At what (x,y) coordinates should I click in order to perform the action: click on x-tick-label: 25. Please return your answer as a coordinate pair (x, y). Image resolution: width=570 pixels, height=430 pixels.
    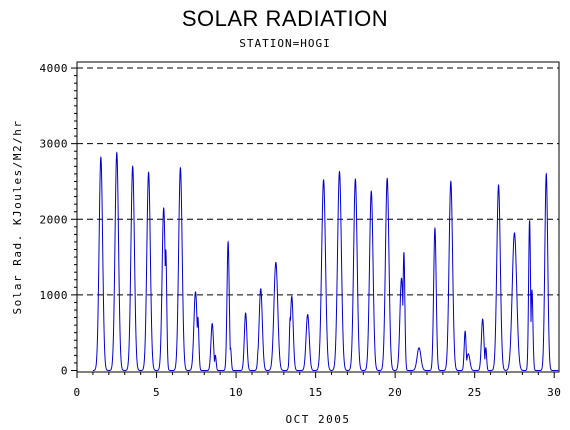
    Looking at the image, I should click on (475, 392).